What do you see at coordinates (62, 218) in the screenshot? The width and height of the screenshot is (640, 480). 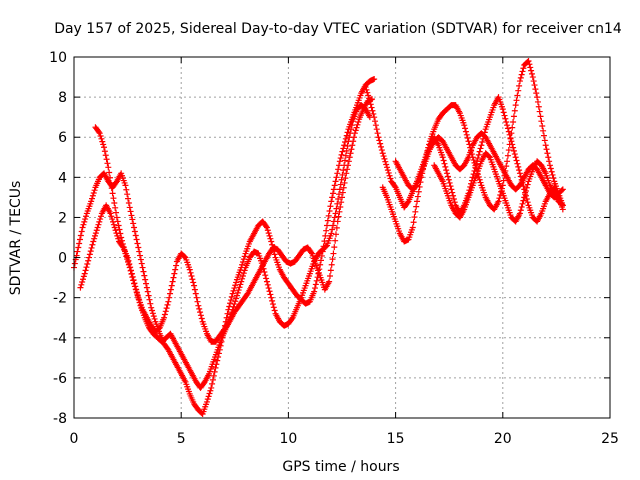 I see `y-tick-label: 2` at bounding box center [62, 218].